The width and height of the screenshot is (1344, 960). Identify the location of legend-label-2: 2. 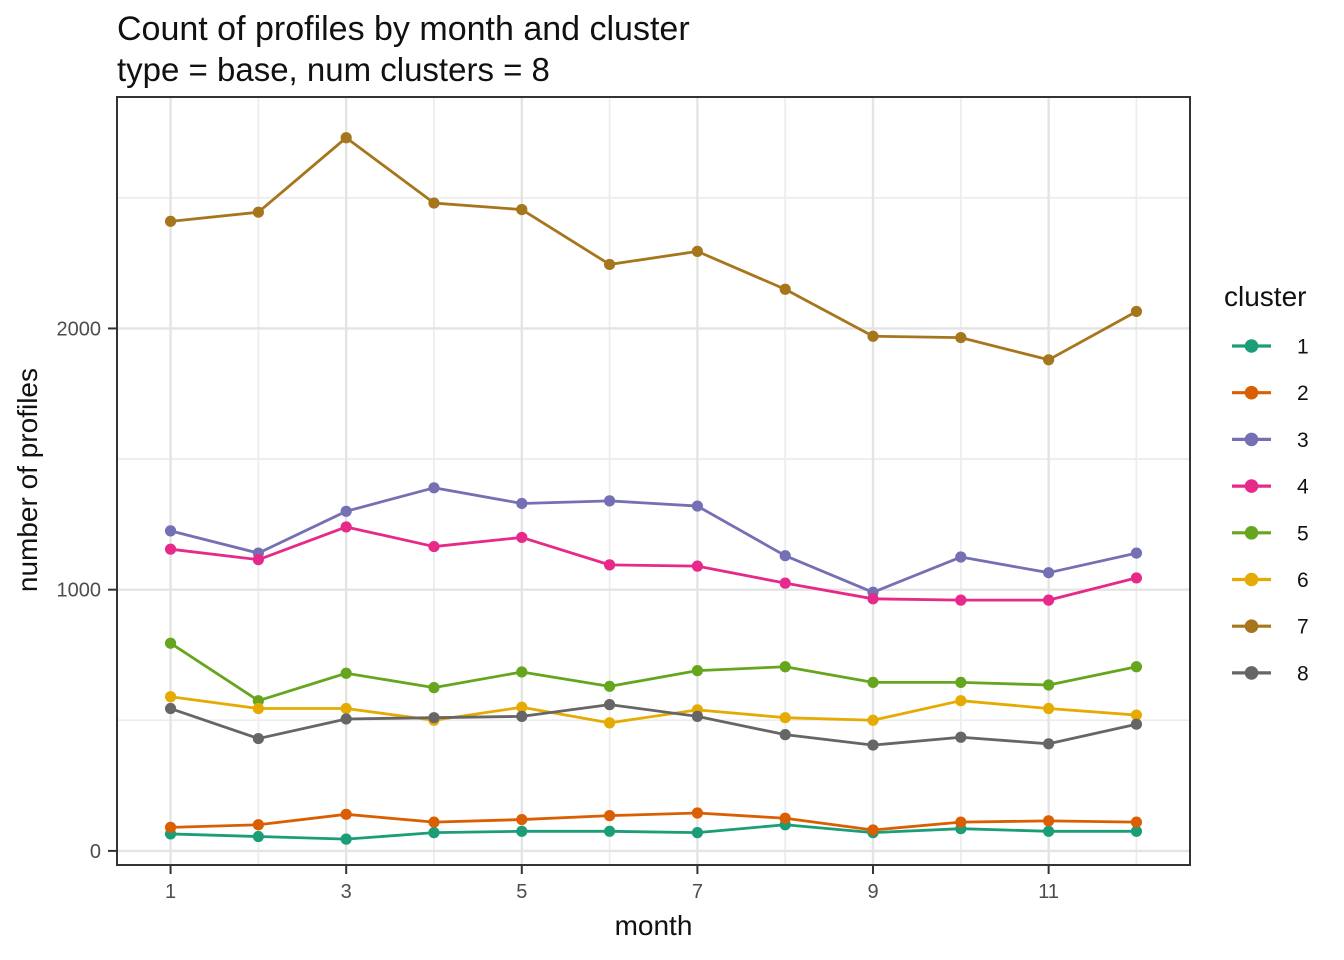
(1303, 393).